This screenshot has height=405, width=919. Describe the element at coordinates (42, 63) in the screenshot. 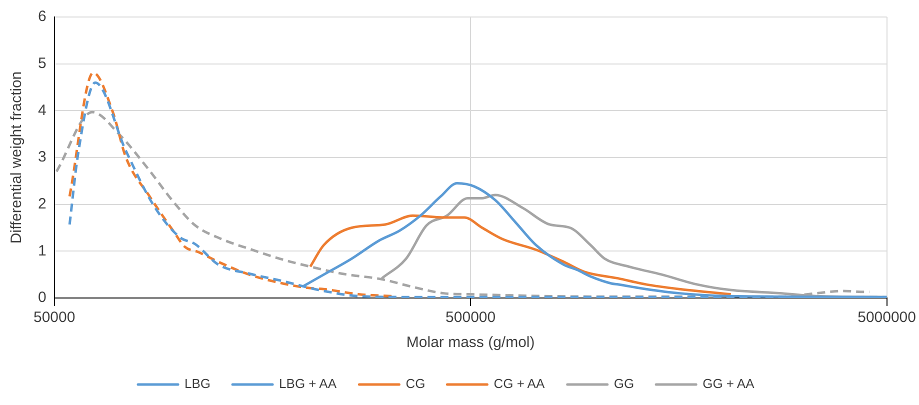

I see `y-tick-label: 5` at that location.